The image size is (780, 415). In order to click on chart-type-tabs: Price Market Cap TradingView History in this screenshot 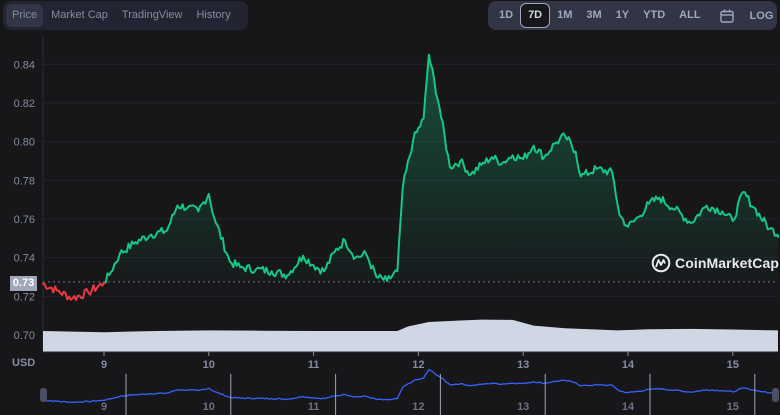, I will do `click(125, 15)`.